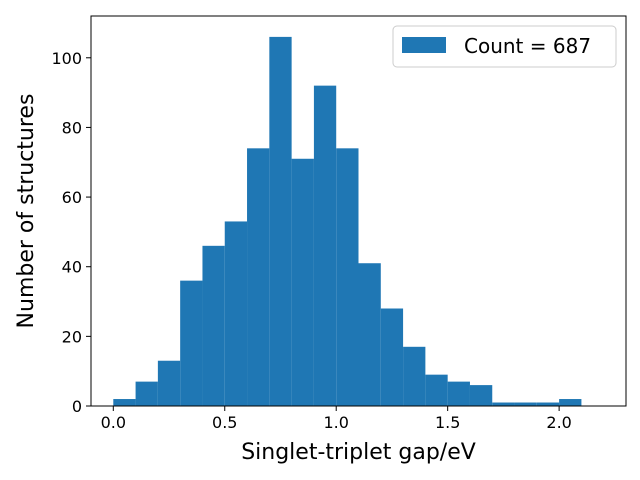 The height and width of the screenshot is (480, 640). What do you see at coordinates (26, 211) in the screenshot?
I see `y-axis-label: Number of structures` at bounding box center [26, 211].